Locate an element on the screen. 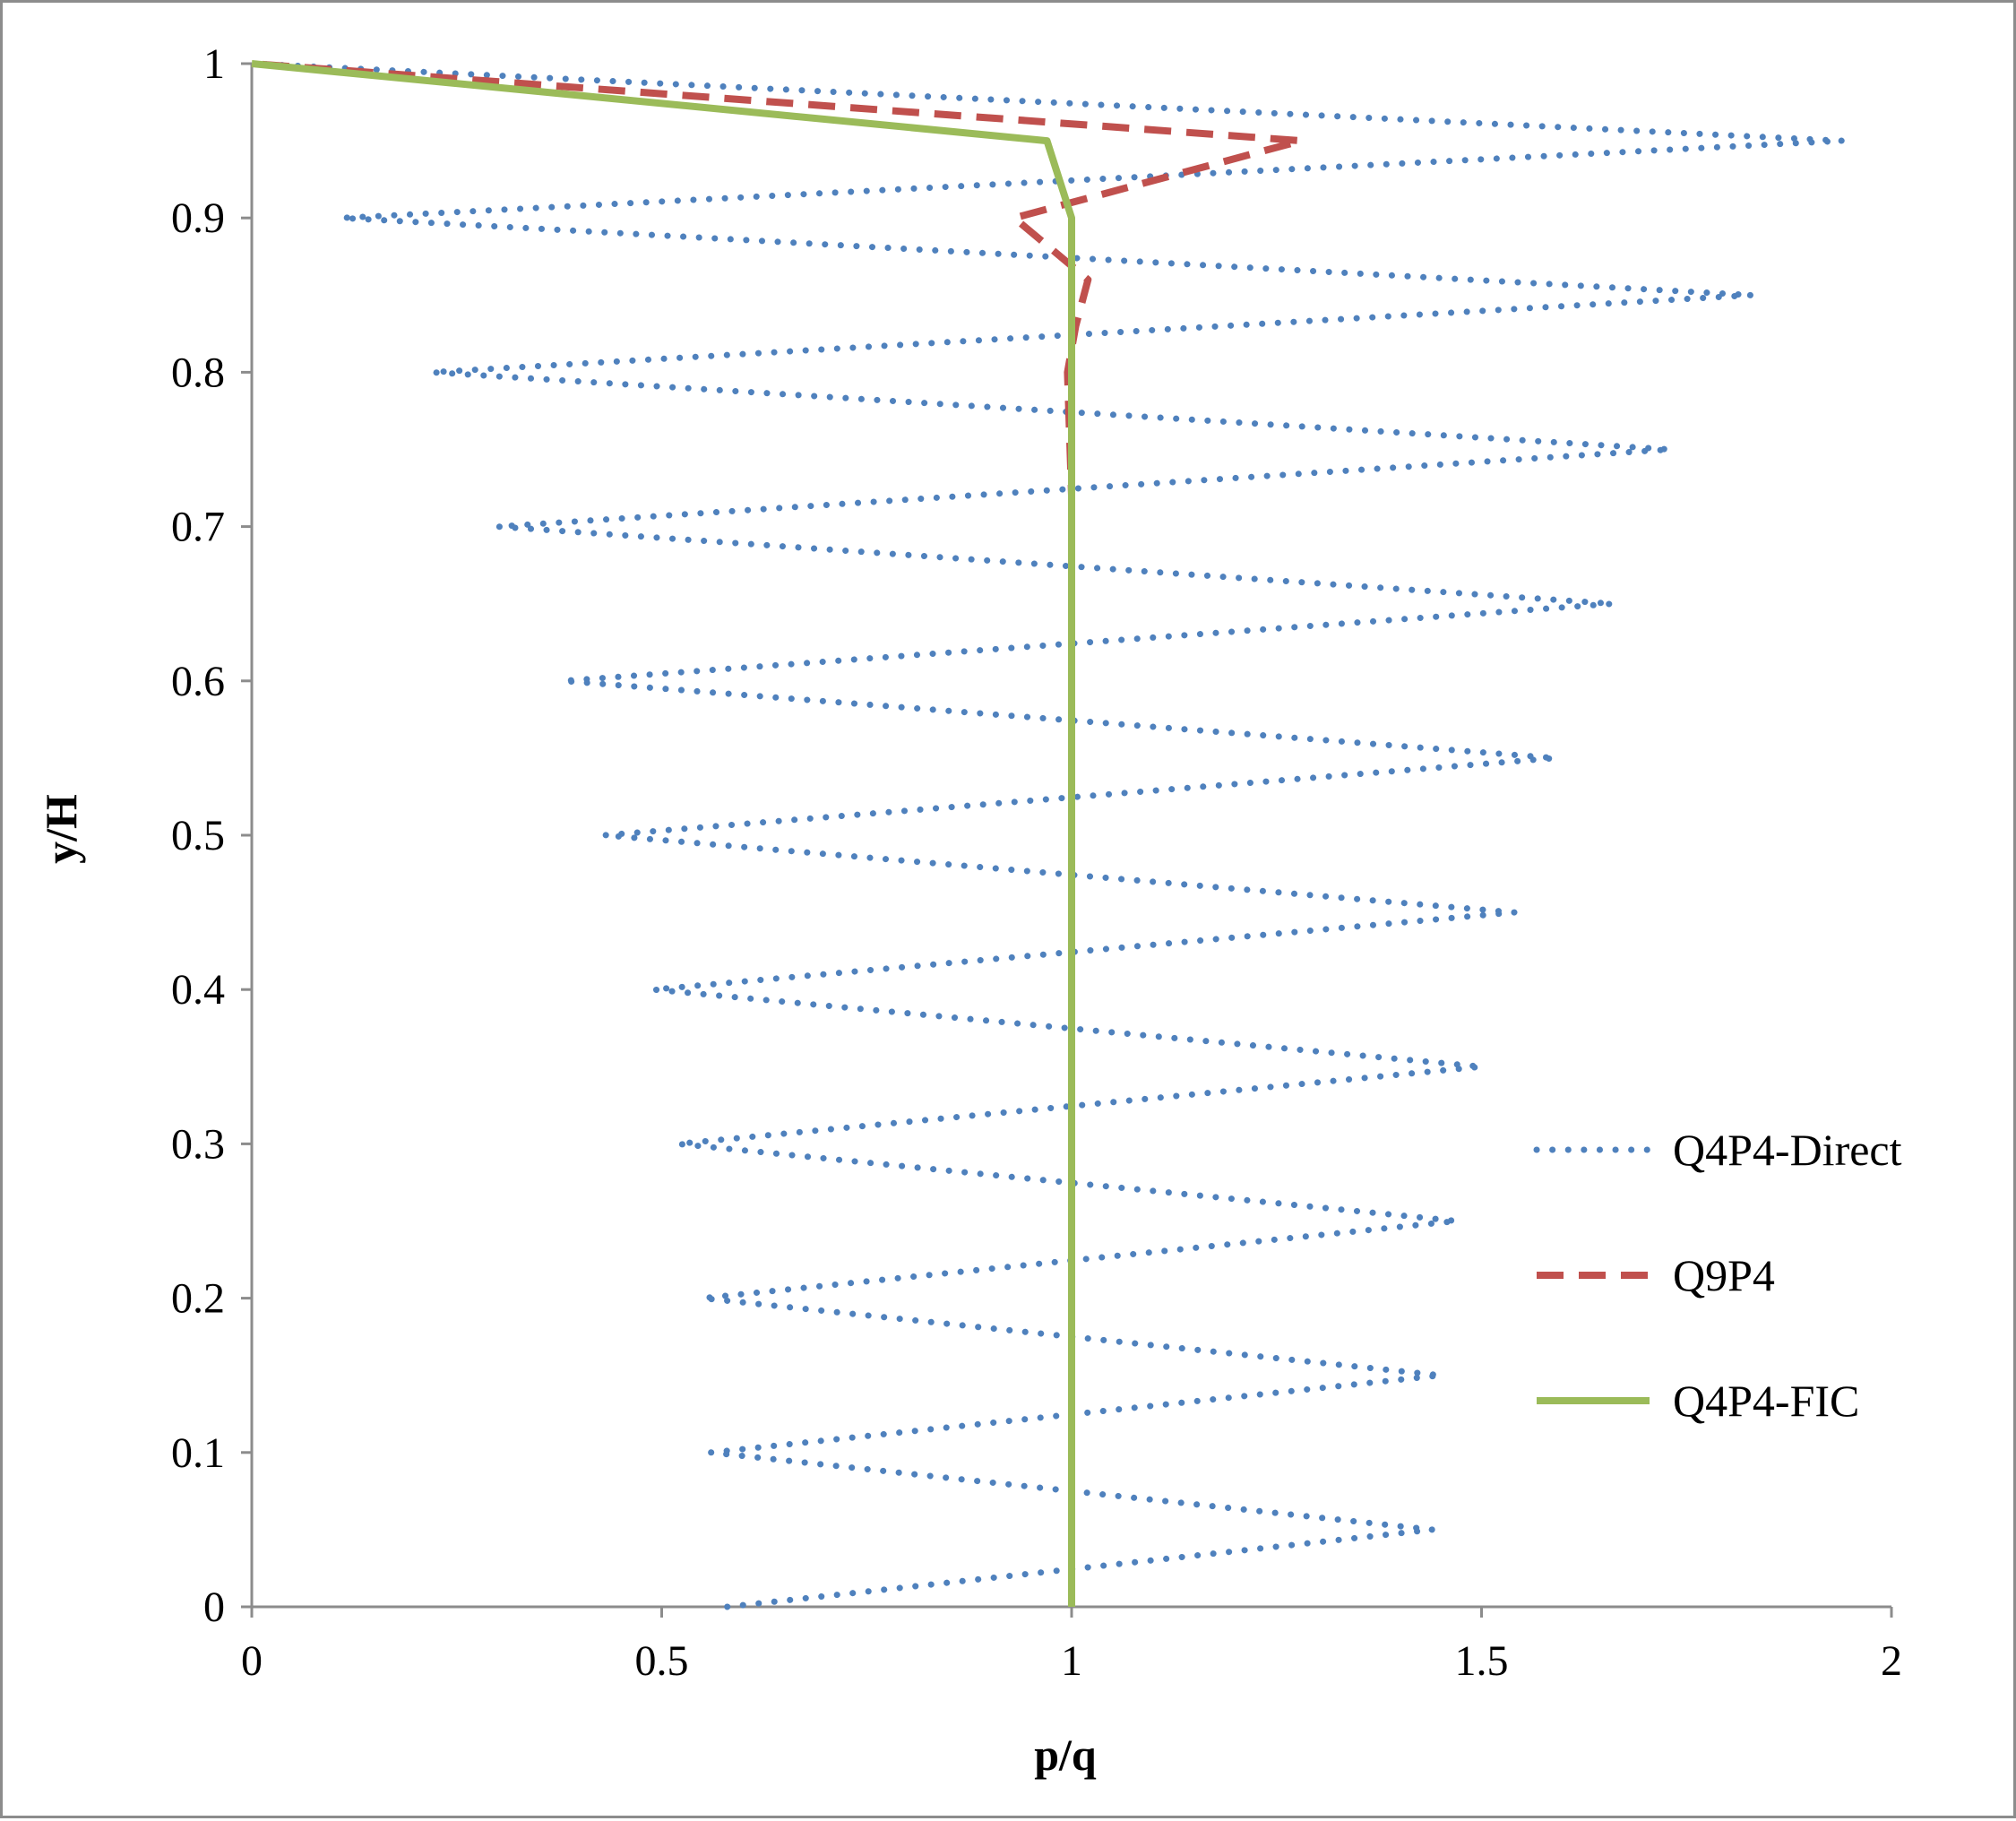  legend: Q4P4-Direct Q9P4 Q4P4-FIC is located at coordinates (1718, 1275).